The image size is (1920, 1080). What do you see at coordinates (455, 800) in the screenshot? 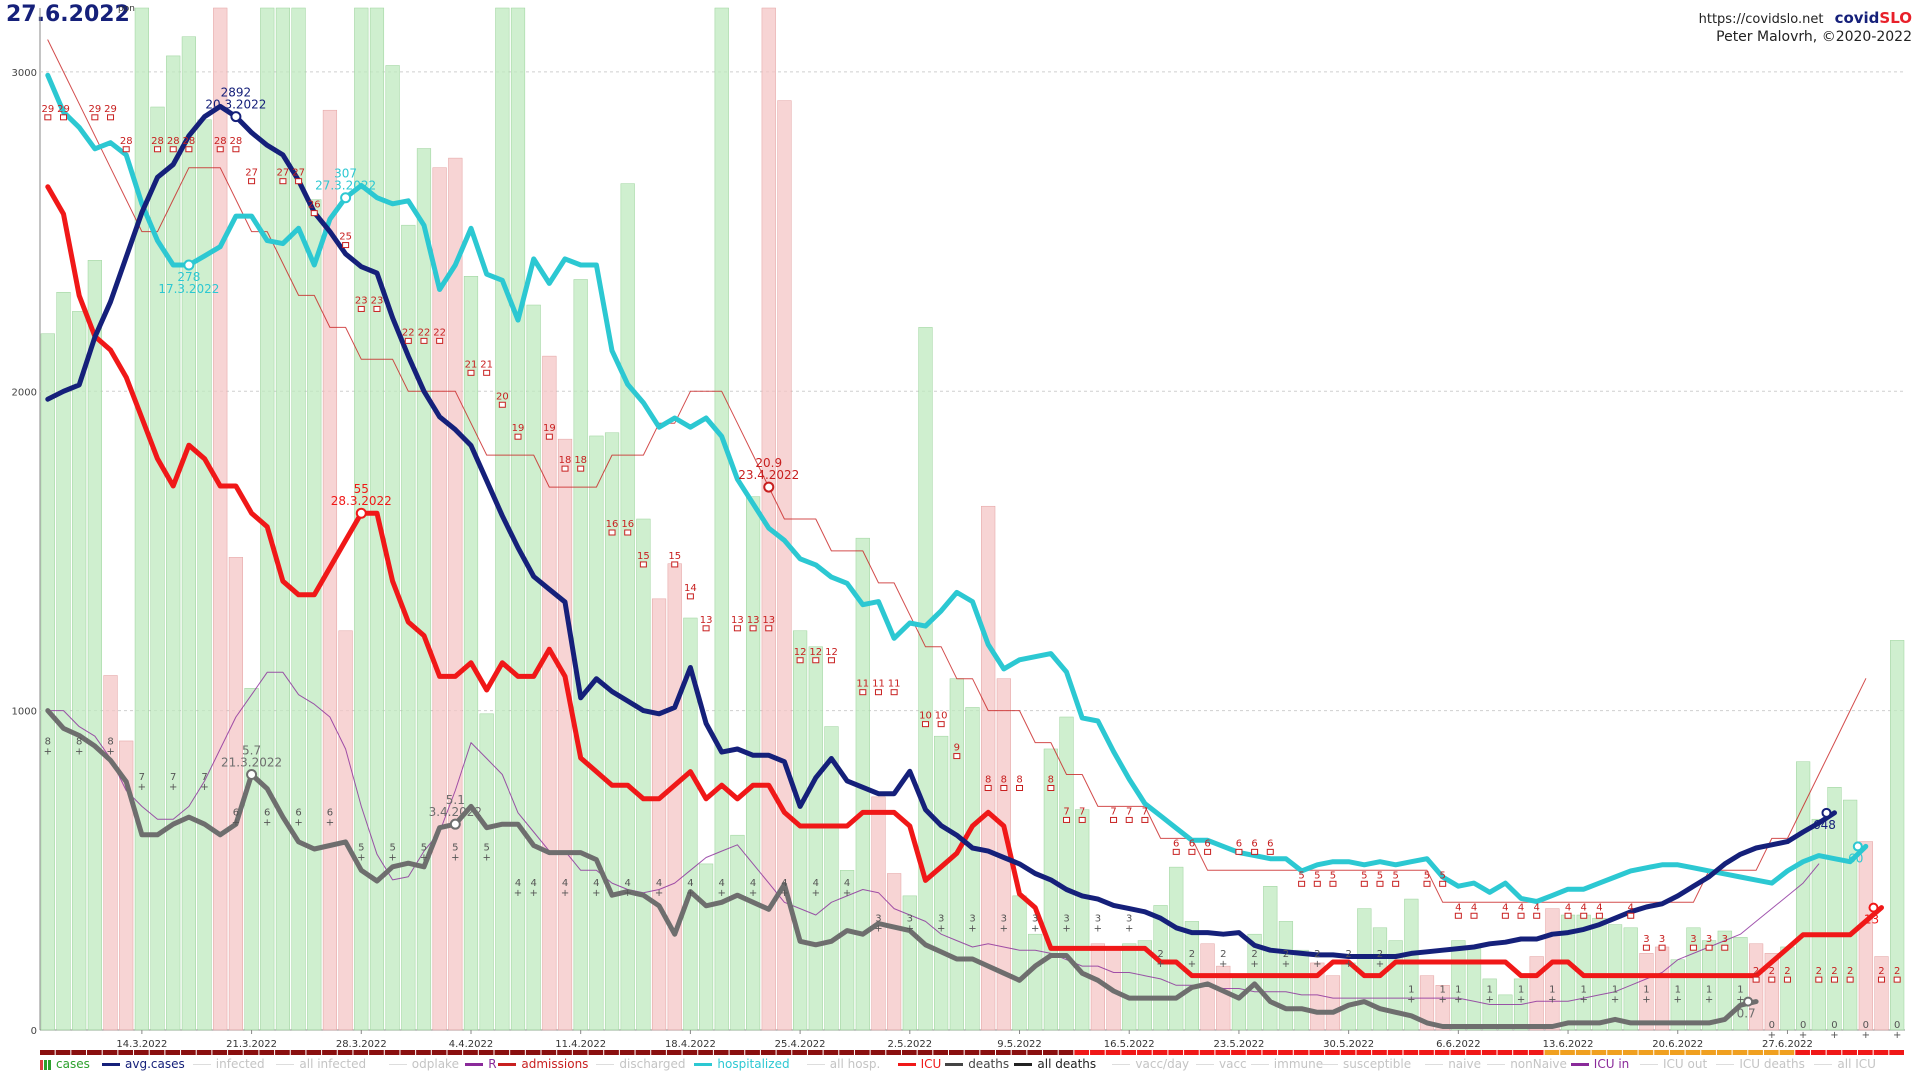
I see `annotation-value: 5.1` at bounding box center [455, 800].